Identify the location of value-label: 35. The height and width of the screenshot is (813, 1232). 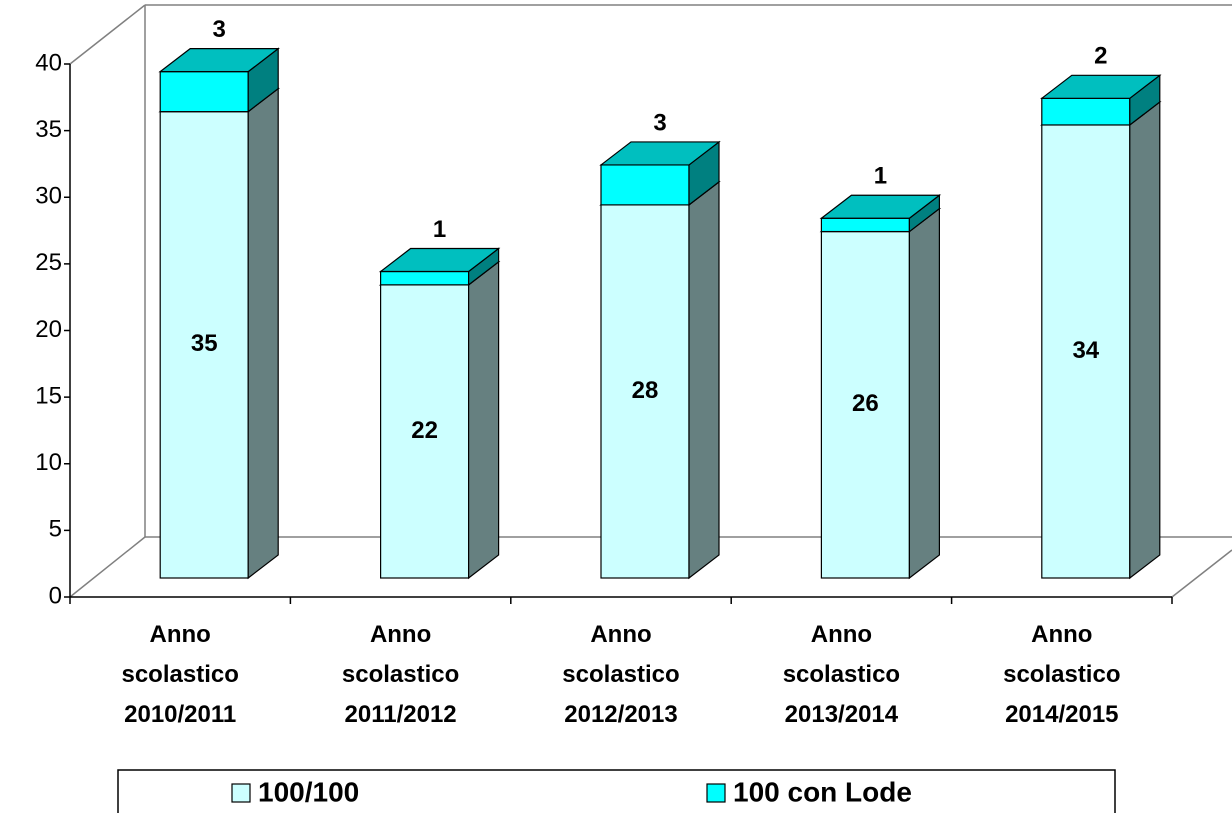
(204, 343).